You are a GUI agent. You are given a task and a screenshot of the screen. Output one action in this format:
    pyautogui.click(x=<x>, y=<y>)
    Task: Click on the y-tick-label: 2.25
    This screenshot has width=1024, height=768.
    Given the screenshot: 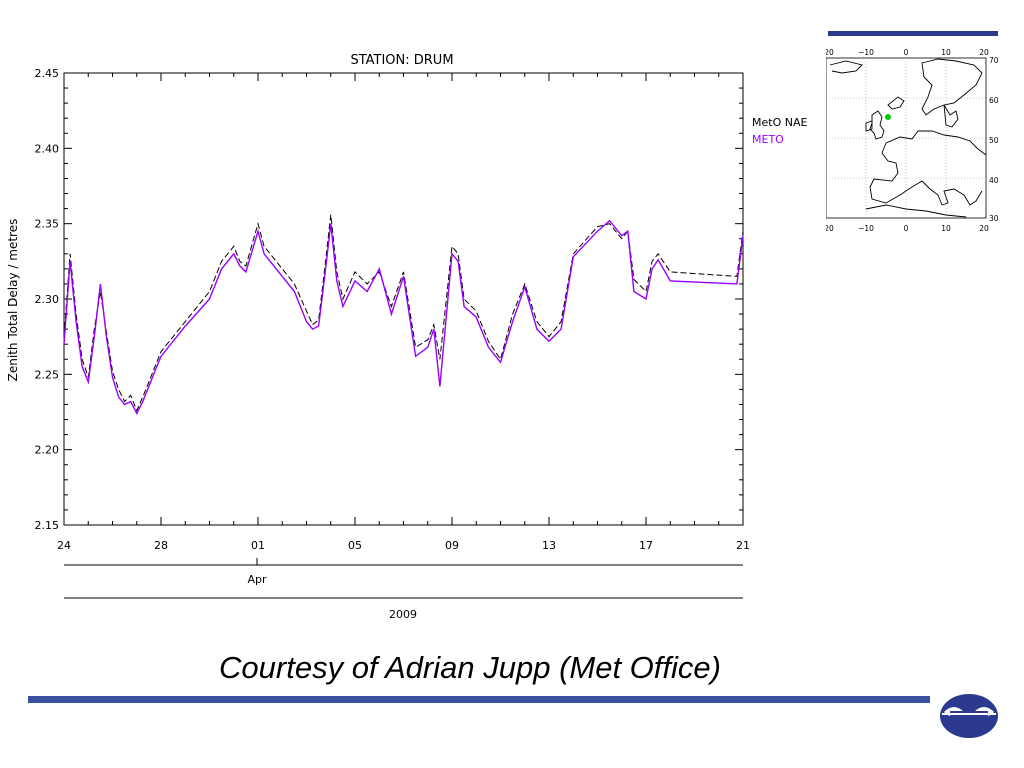 What is the action you would take?
    pyautogui.click(x=47, y=374)
    